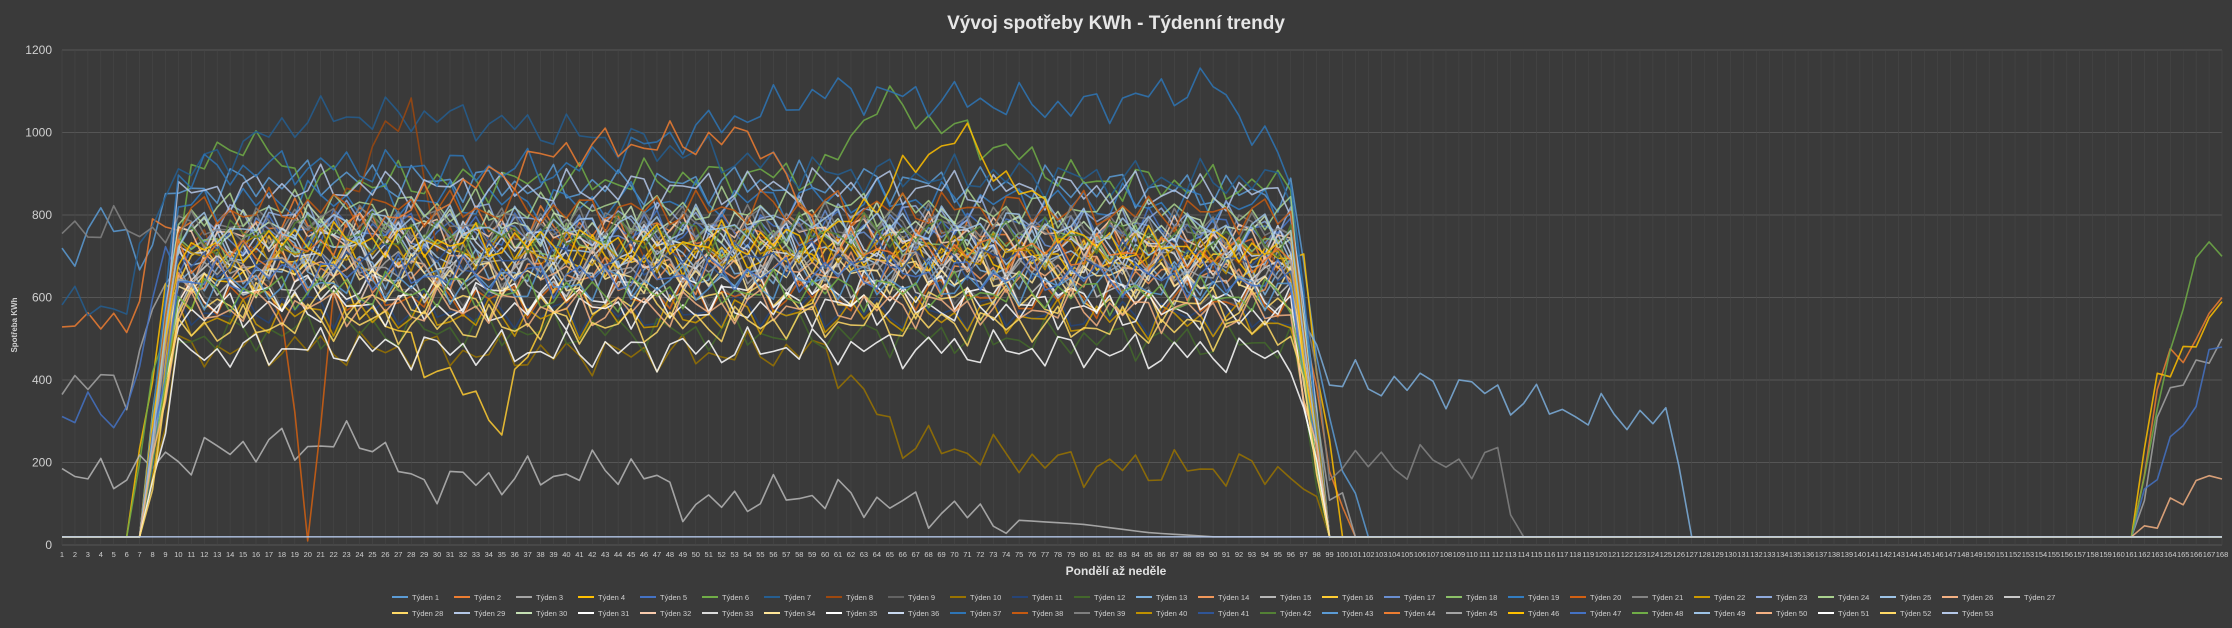 The height and width of the screenshot is (628, 2232). Describe the element at coordinates (42, 463) in the screenshot. I see `y-tick-200: 200` at that location.